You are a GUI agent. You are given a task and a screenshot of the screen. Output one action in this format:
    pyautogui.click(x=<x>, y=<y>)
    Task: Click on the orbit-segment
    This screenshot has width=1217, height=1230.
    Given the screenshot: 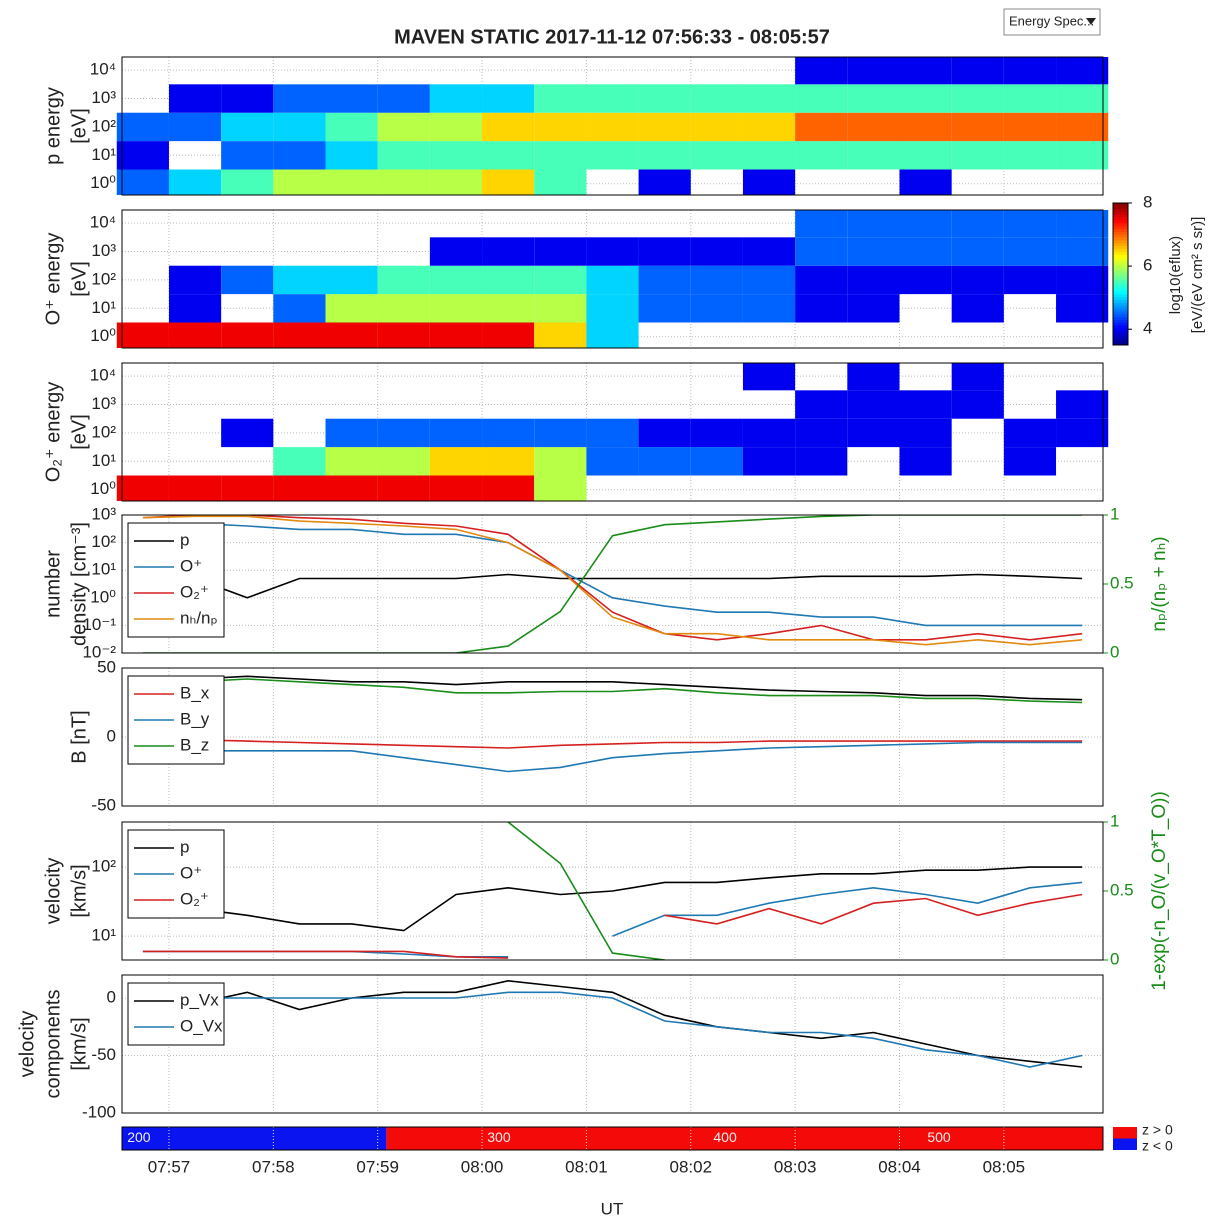 What is the action you would take?
    pyautogui.click(x=745, y=1138)
    